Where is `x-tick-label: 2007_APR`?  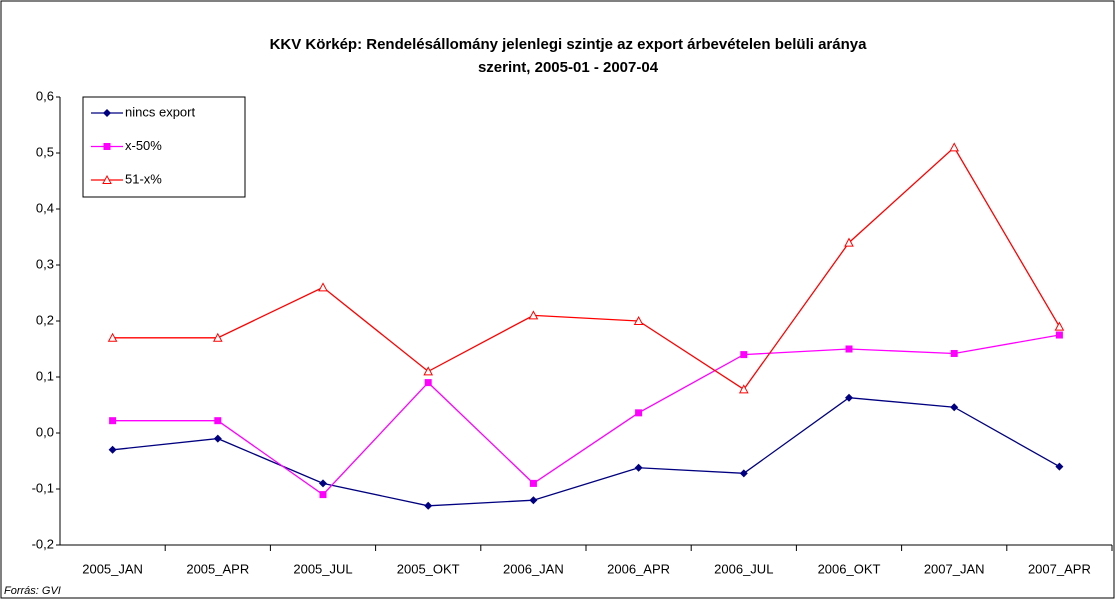
x-tick-label: 2007_APR is located at coordinates (1059, 568).